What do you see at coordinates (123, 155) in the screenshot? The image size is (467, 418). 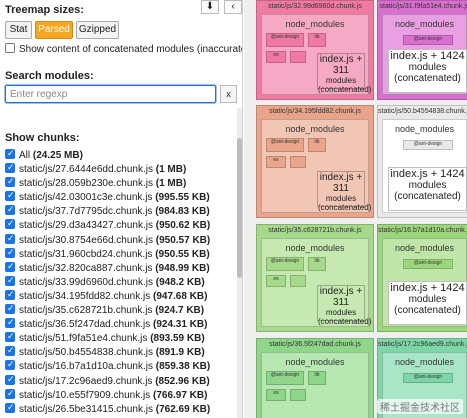 I see `chunk-all-row: All (24.25 MB)` at bounding box center [123, 155].